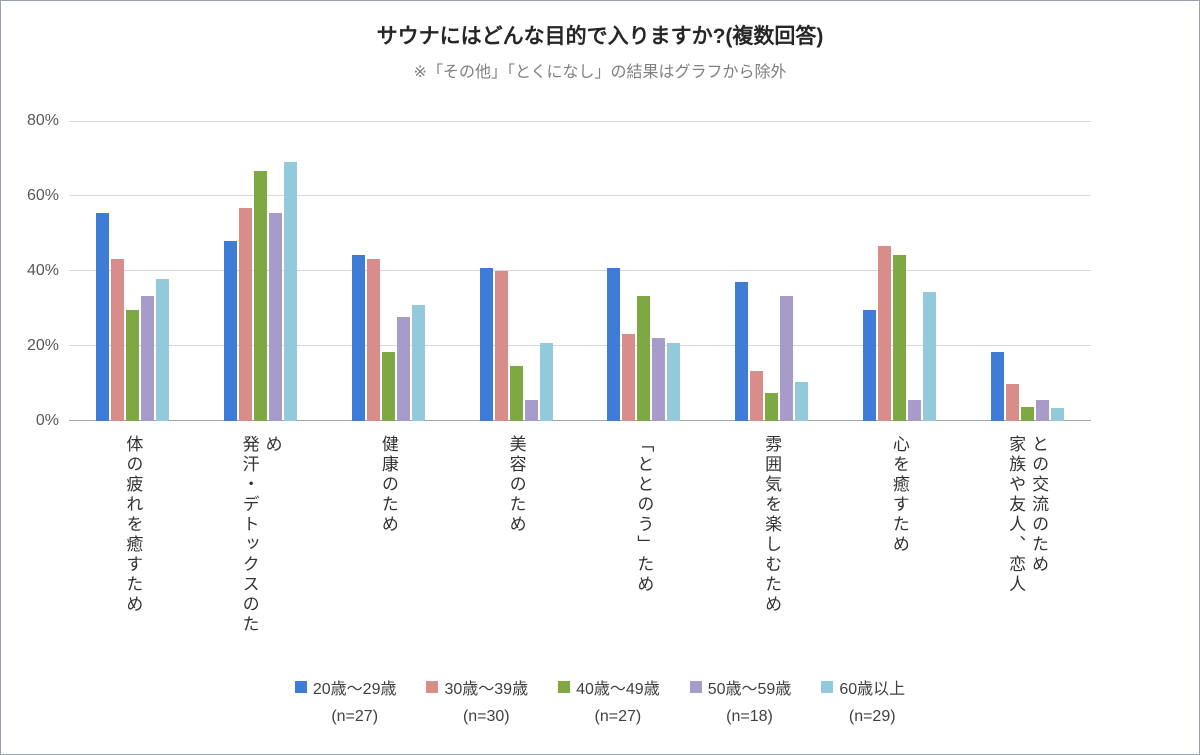 The width and height of the screenshot is (1200, 755). I want to click on legend-sample-size: (n=27), so click(618, 716).